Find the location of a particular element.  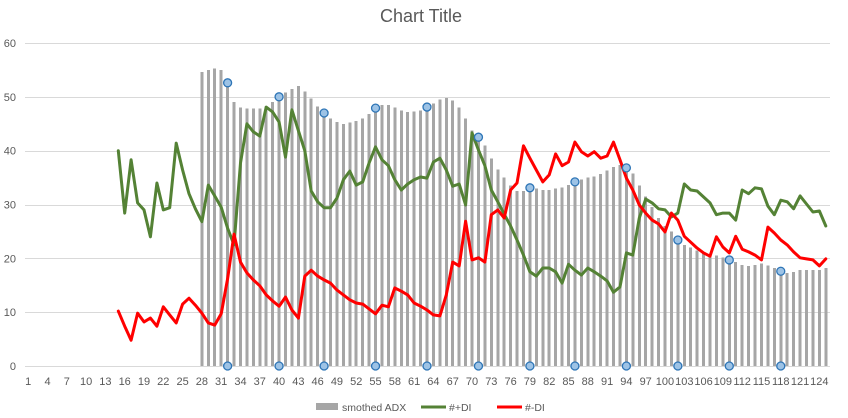

x-tick-label: 25 is located at coordinates (182, 382).